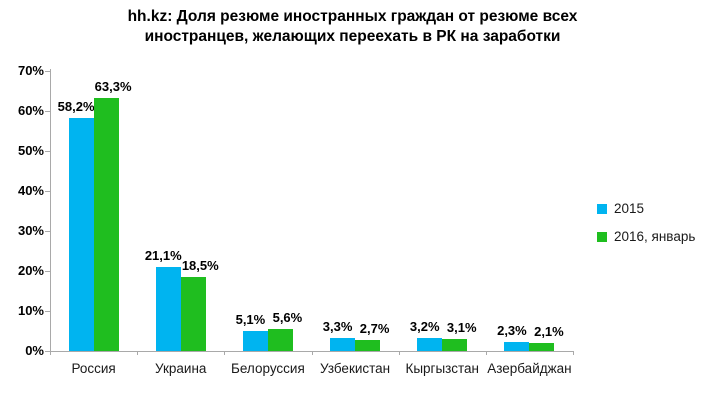  What do you see at coordinates (455, 345) in the screenshot?
I see `bar-2016--5` at bounding box center [455, 345].